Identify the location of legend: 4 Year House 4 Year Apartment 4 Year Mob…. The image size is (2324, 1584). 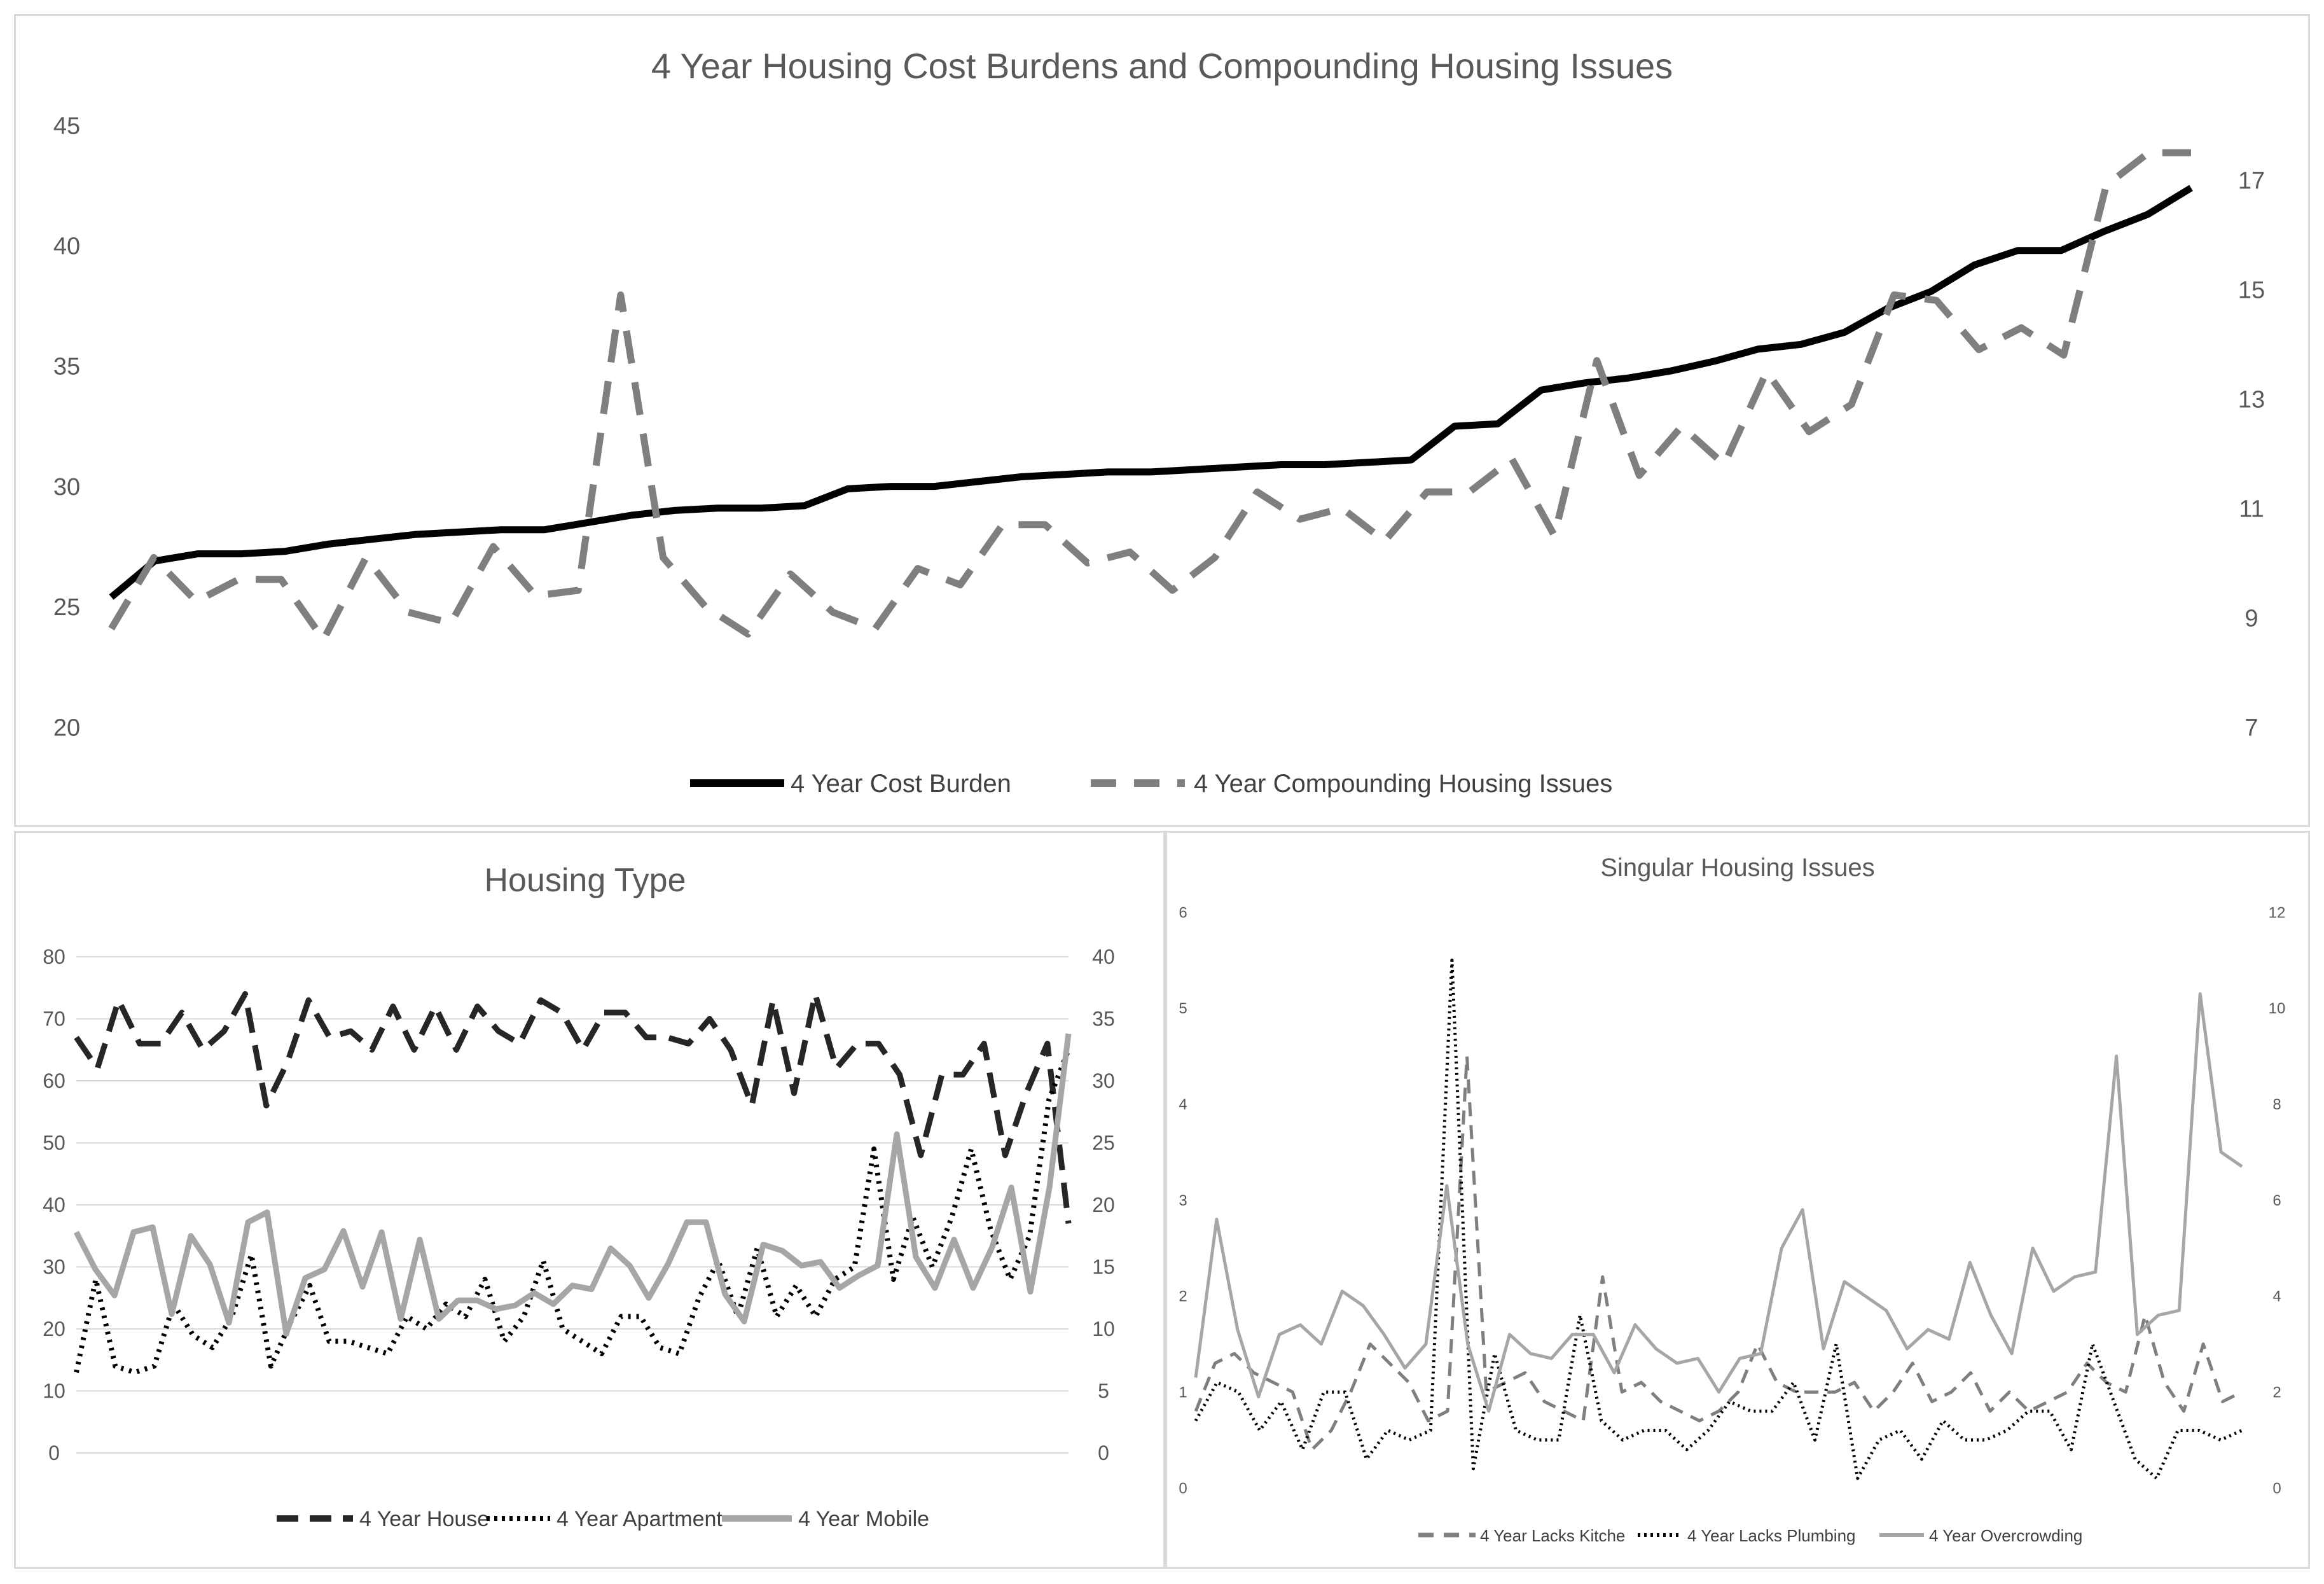
(603, 1519).